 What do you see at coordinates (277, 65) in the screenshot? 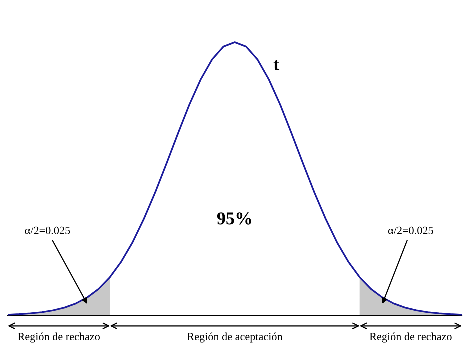
I see `series-label: t` at bounding box center [277, 65].